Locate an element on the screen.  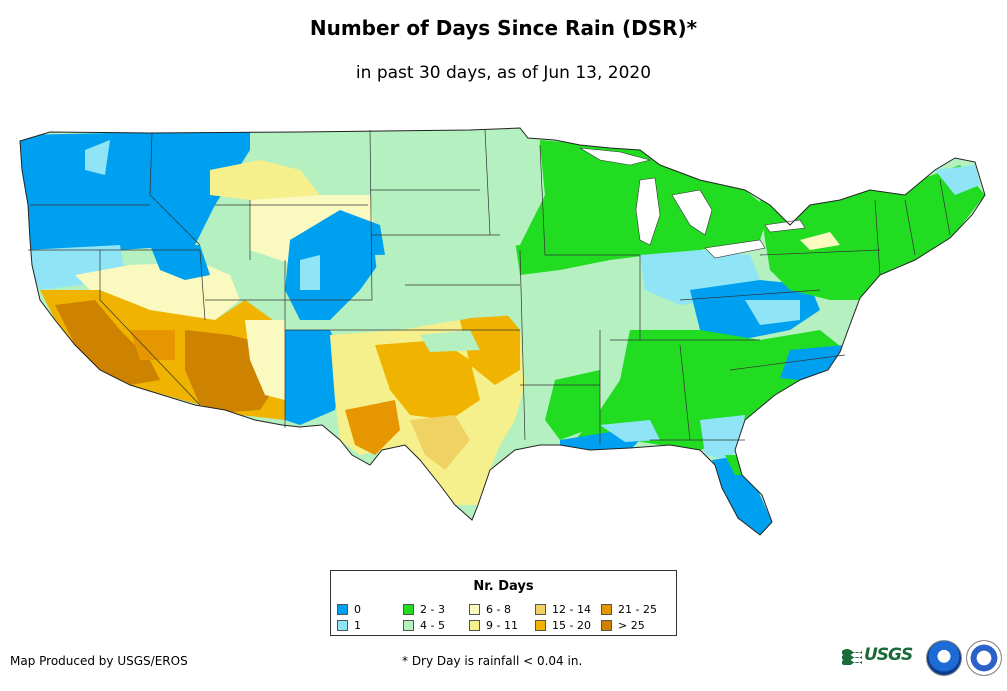
great-lakes is located at coordinates (692, 203).